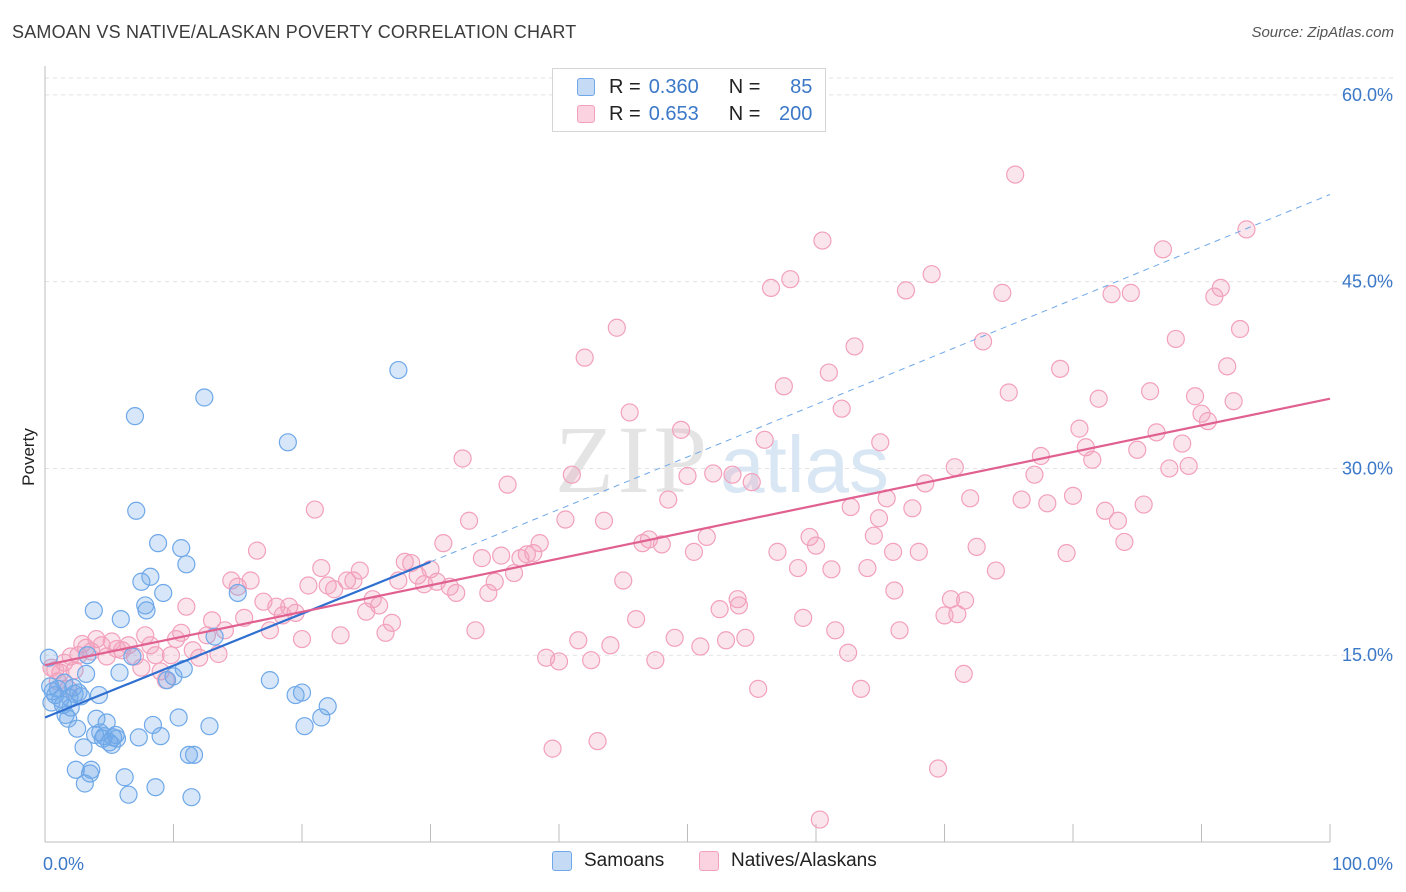 This screenshot has width=1406, height=892. I want to click on natives-legend-swatch, so click(709, 861).